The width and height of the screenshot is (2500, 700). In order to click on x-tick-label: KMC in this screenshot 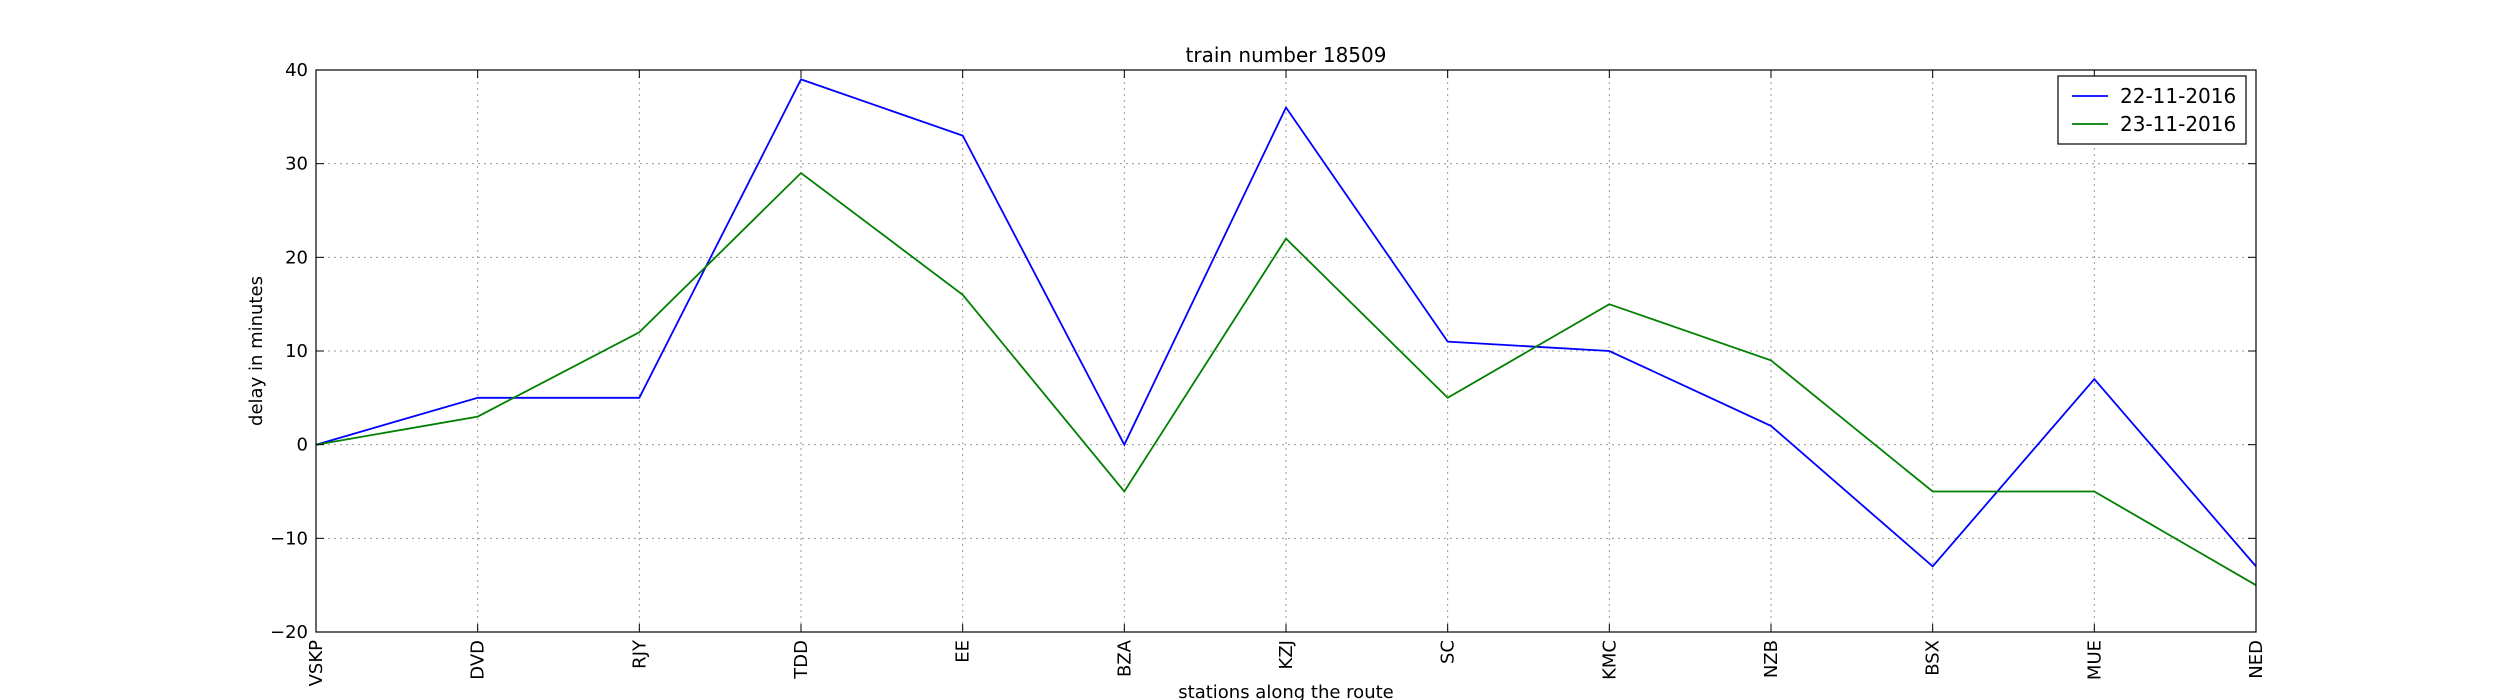, I will do `click(1609, 660)`.